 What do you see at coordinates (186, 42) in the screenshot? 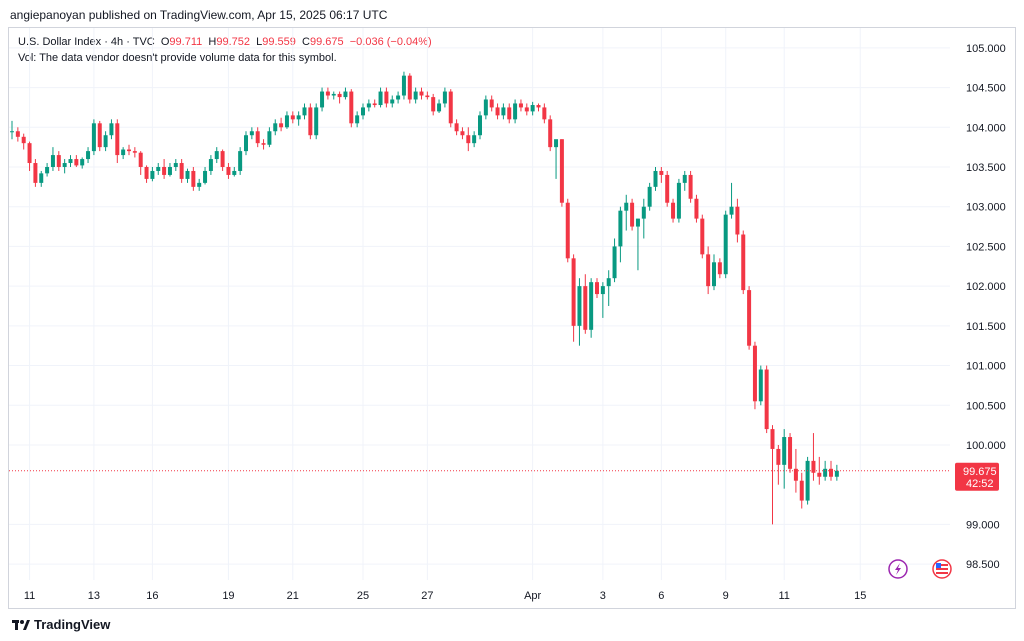
I see `open-value: 99.711` at bounding box center [186, 42].